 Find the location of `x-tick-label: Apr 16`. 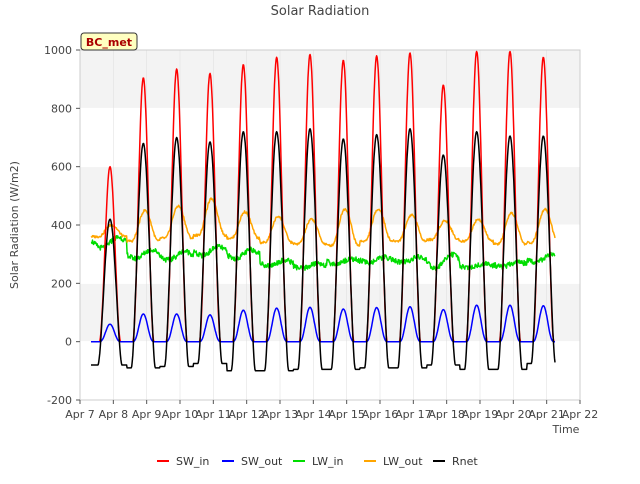

x-tick-label: Apr 16 is located at coordinates (380, 414).